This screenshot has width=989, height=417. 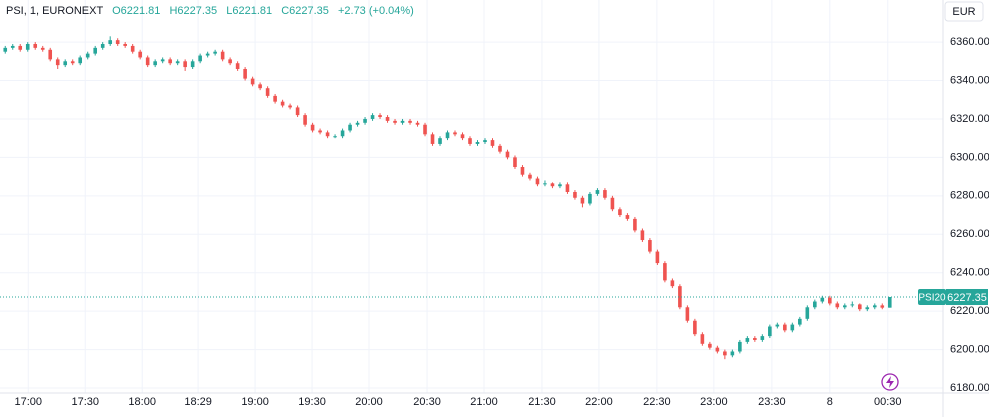 I want to click on y-tick-label: 6320.00, so click(x=969, y=119).